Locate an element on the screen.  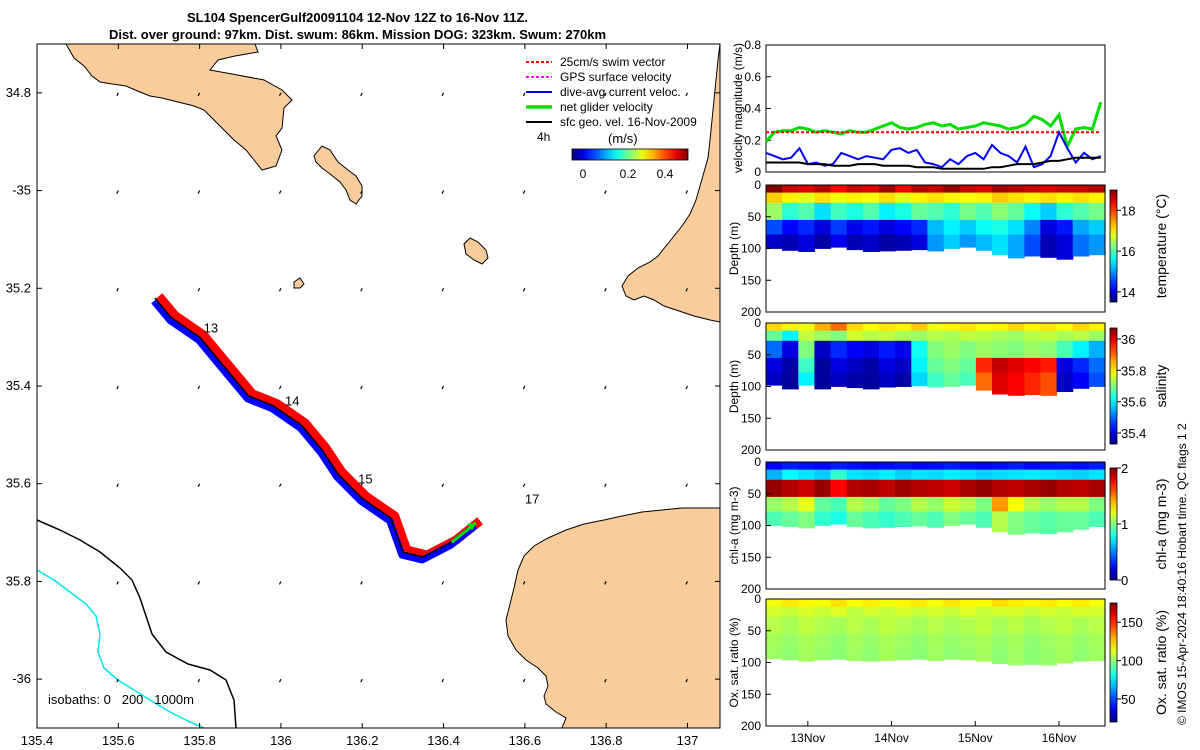
heatmap-y-tick-label: 200 is located at coordinates (751, 589).